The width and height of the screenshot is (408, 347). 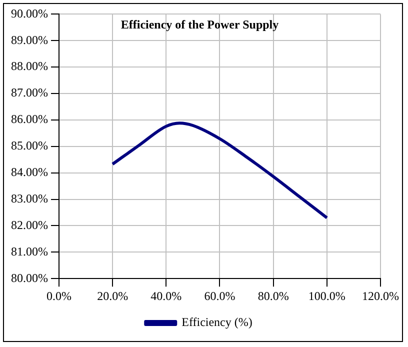 I want to click on x-tick-label: 40.0%, so click(x=166, y=295).